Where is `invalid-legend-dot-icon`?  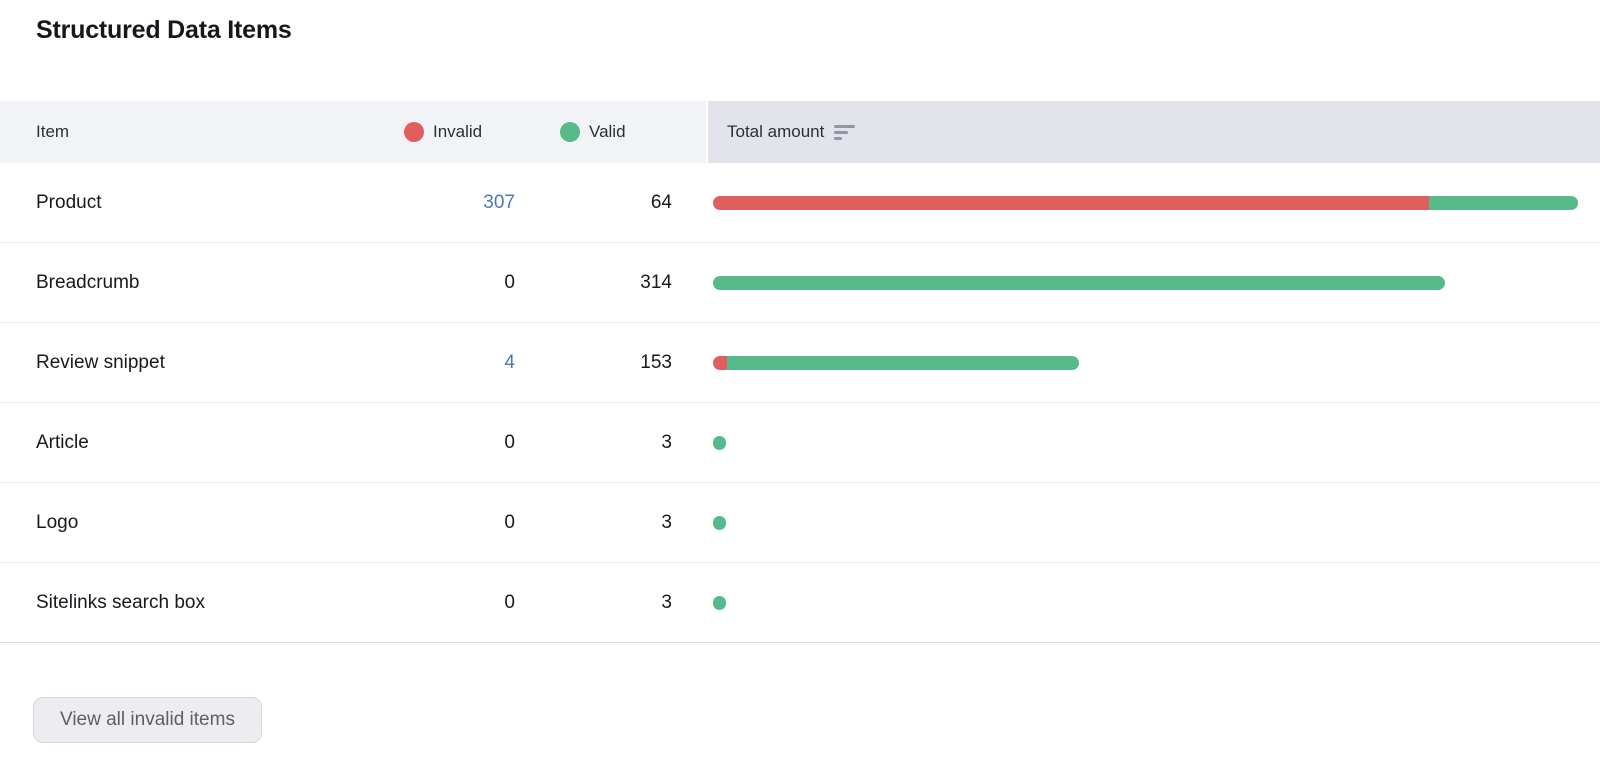 invalid-legend-dot-icon is located at coordinates (414, 132).